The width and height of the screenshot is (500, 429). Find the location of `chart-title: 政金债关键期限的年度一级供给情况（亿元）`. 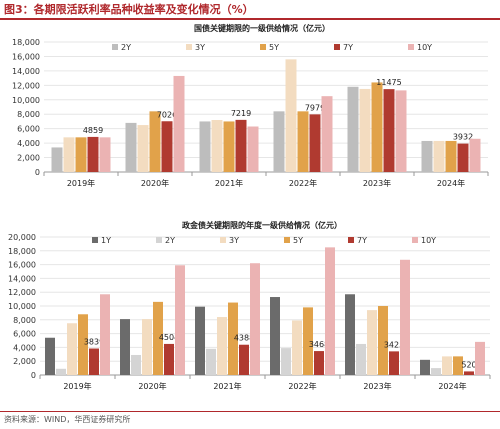

chart-title: 政金债关键期限的年度一级供给情况（亿元） is located at coordinates (262, 225).